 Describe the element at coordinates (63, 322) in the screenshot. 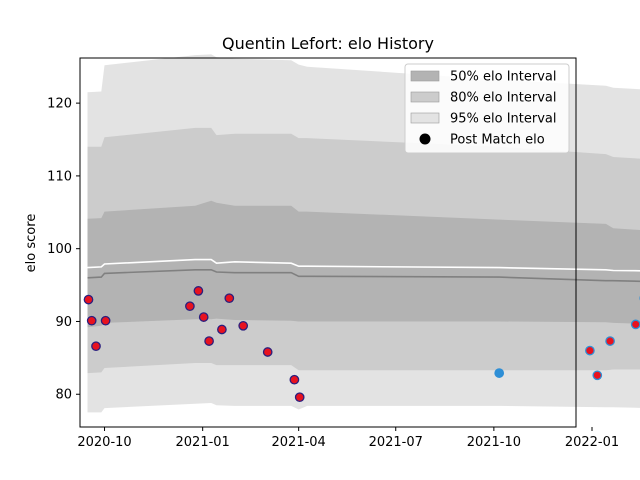

I see `y-tick-label: 90` at that location.